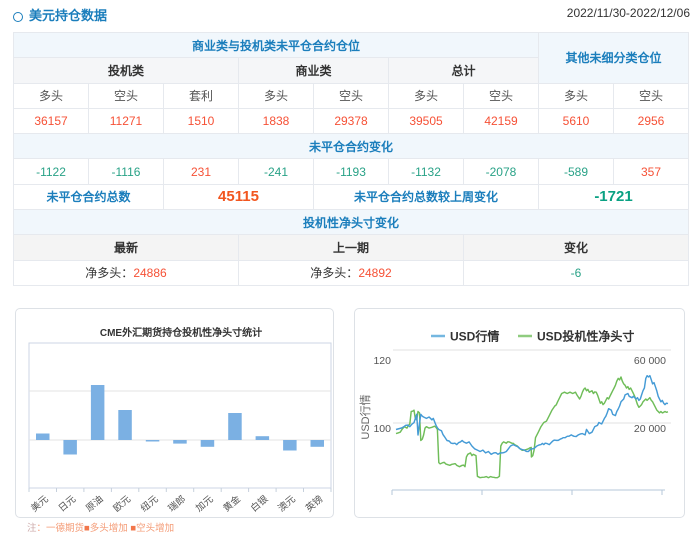 Image resolution: width=694 pixels, height=534 pixels. I want to click on svg-text: 纽元, so click(149, 504).